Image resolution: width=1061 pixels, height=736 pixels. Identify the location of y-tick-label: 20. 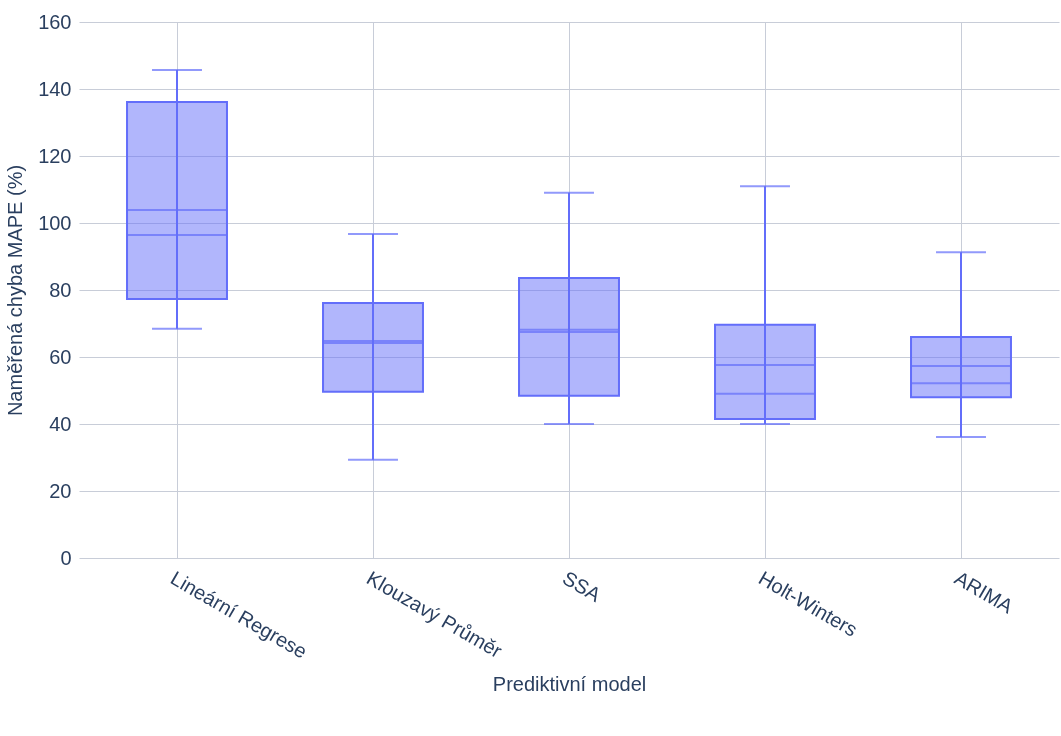
(60, 490).